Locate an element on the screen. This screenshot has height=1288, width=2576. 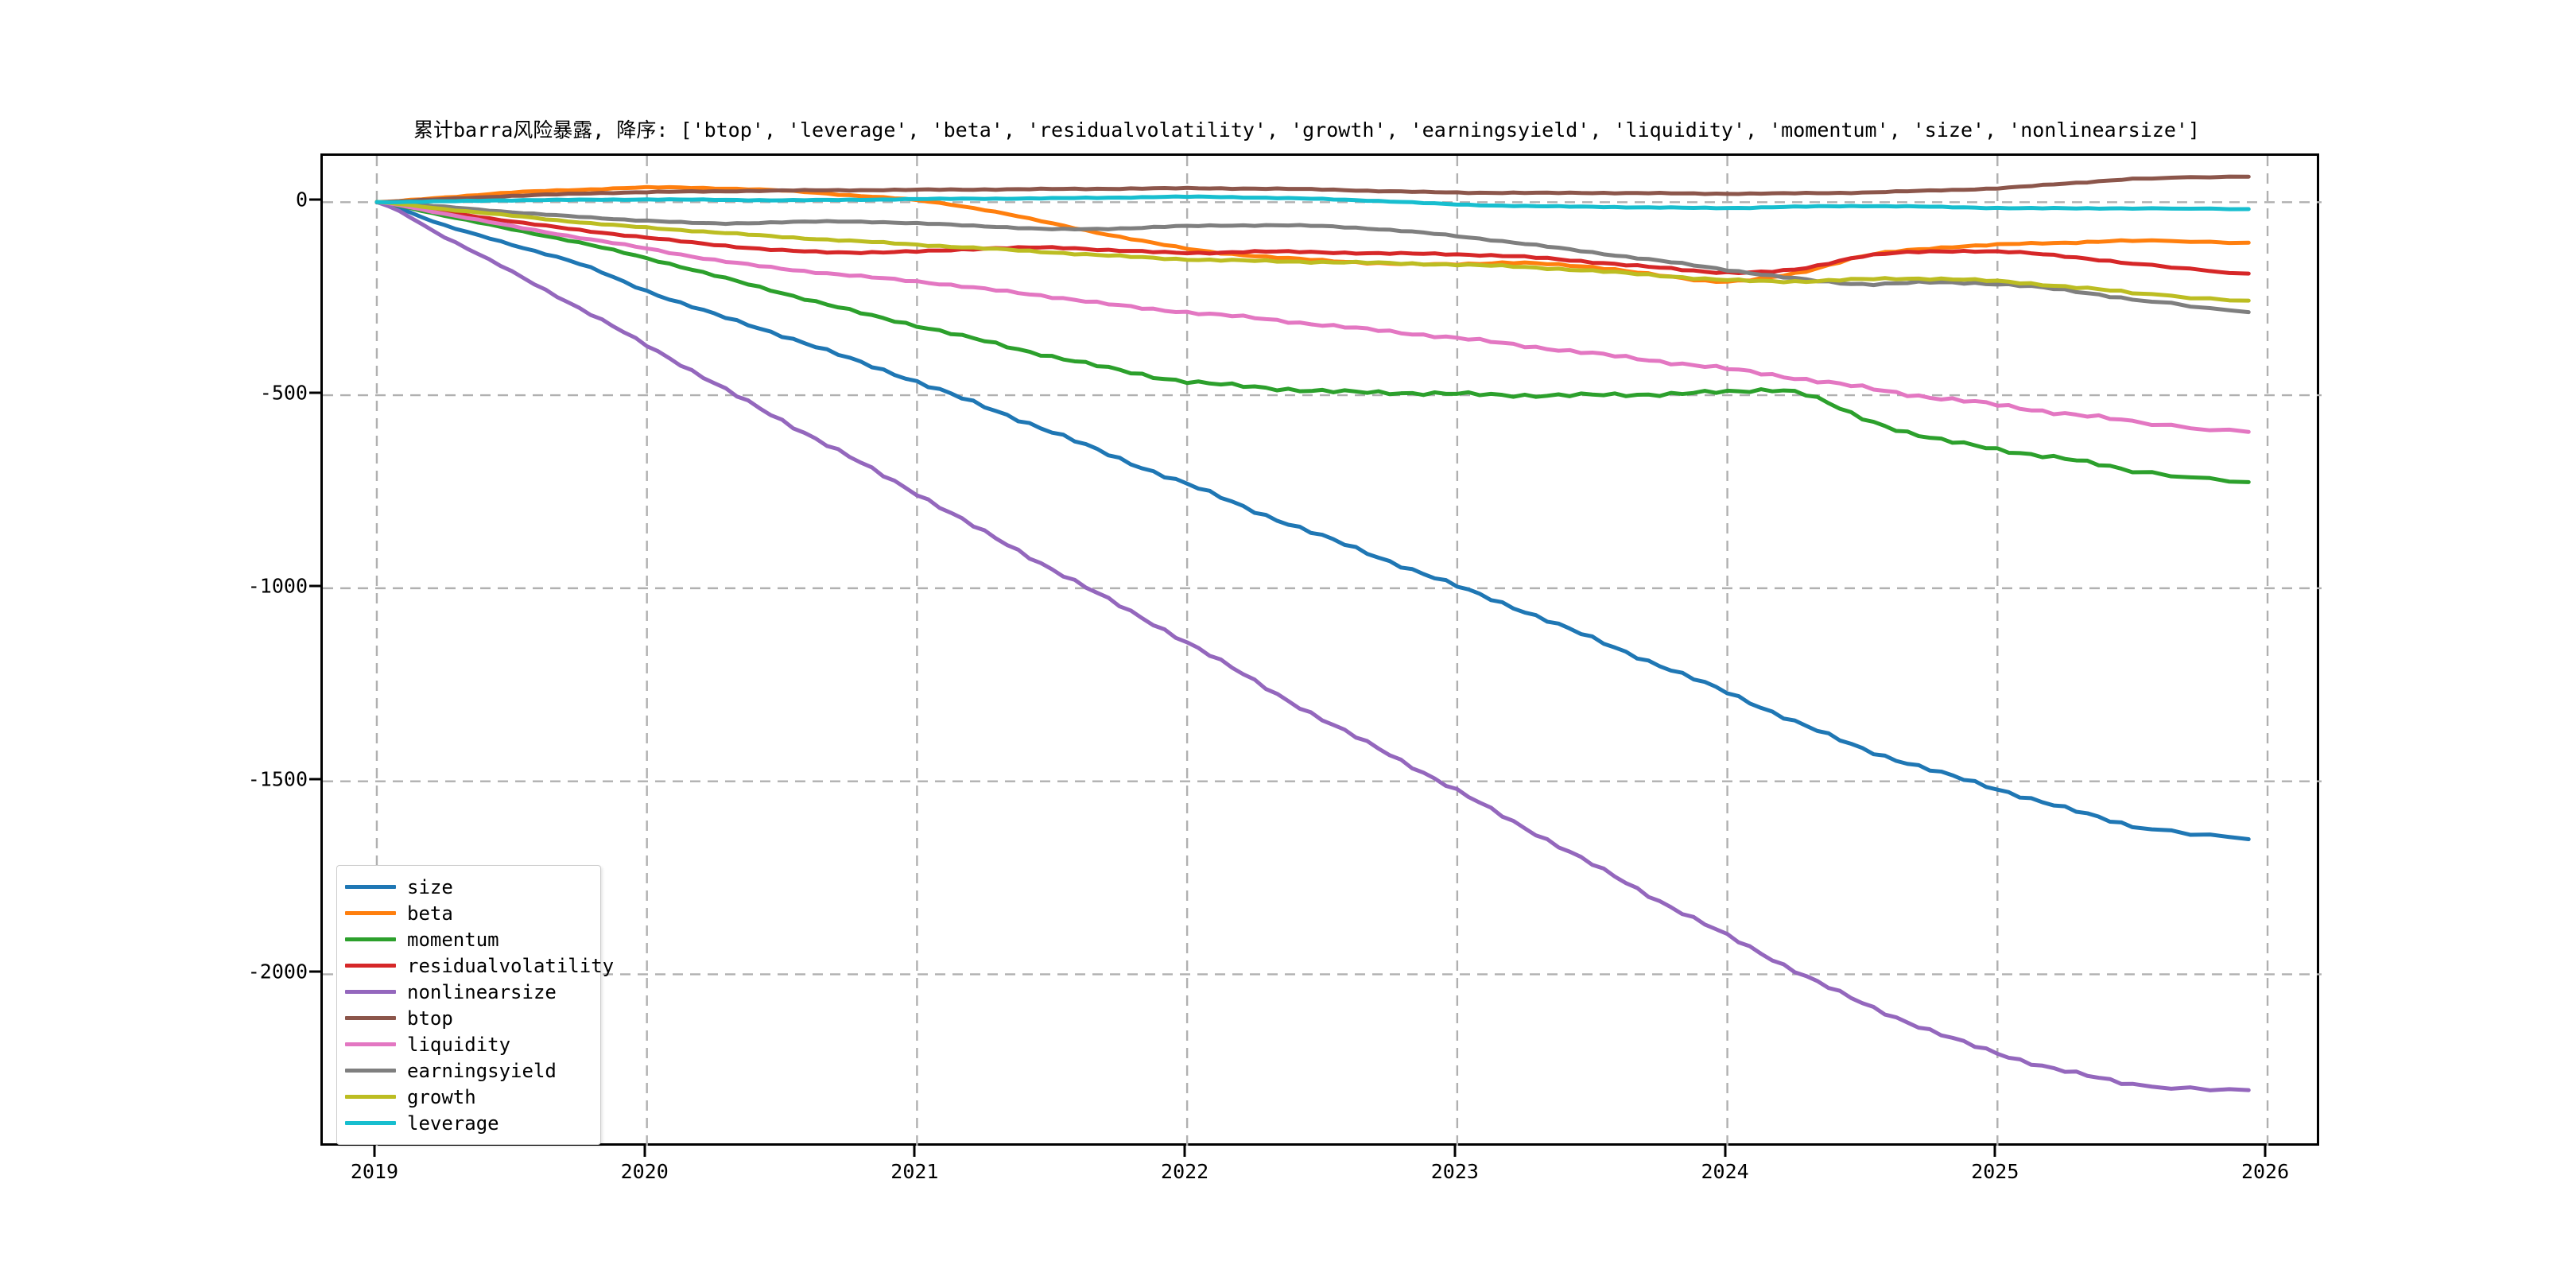
legend-label: size is located at coordinates (430, 886).